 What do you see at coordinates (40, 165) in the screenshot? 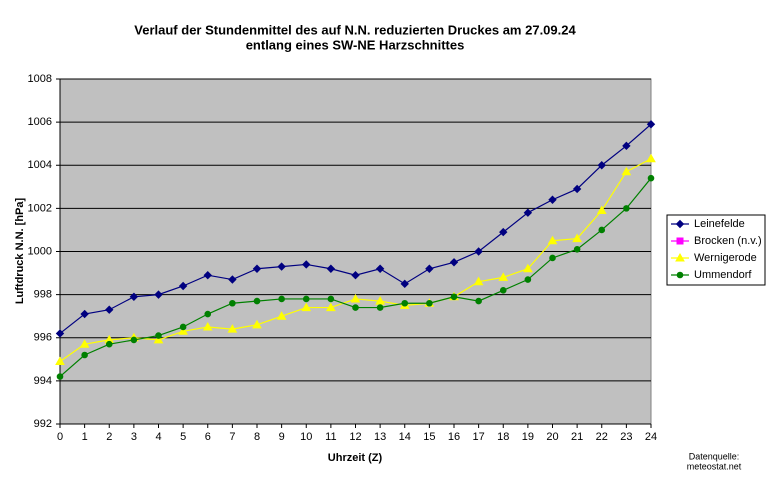
I see `y-tick-label: 1004` at bounding box center [40, 165].